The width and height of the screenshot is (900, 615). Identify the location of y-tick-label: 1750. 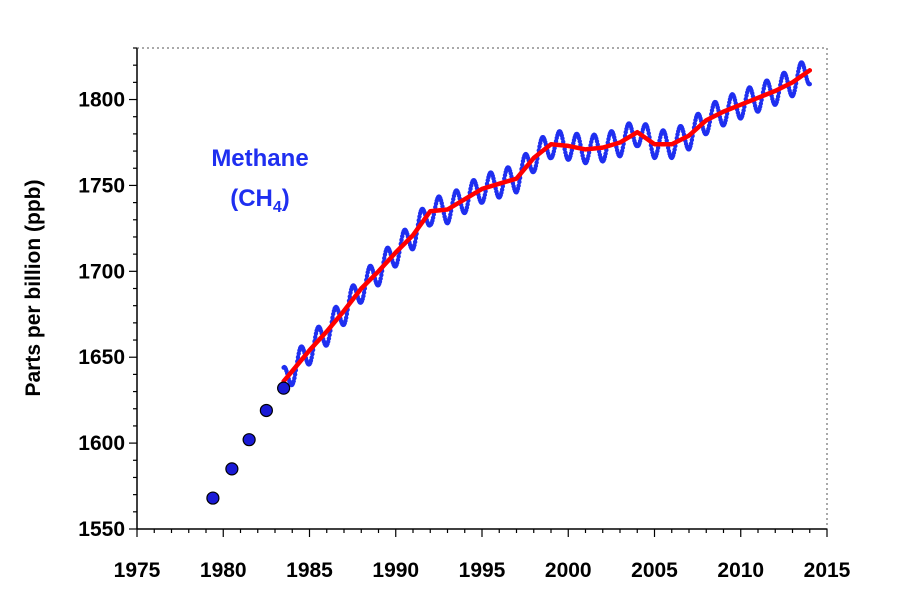
(101, 185).